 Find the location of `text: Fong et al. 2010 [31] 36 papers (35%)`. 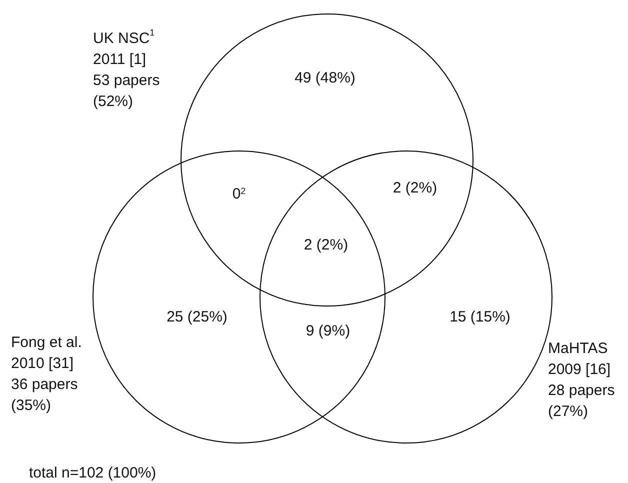

text: Fong et al. 2010 [31] 36 papers (35%) is located at coordinates (46, 374).